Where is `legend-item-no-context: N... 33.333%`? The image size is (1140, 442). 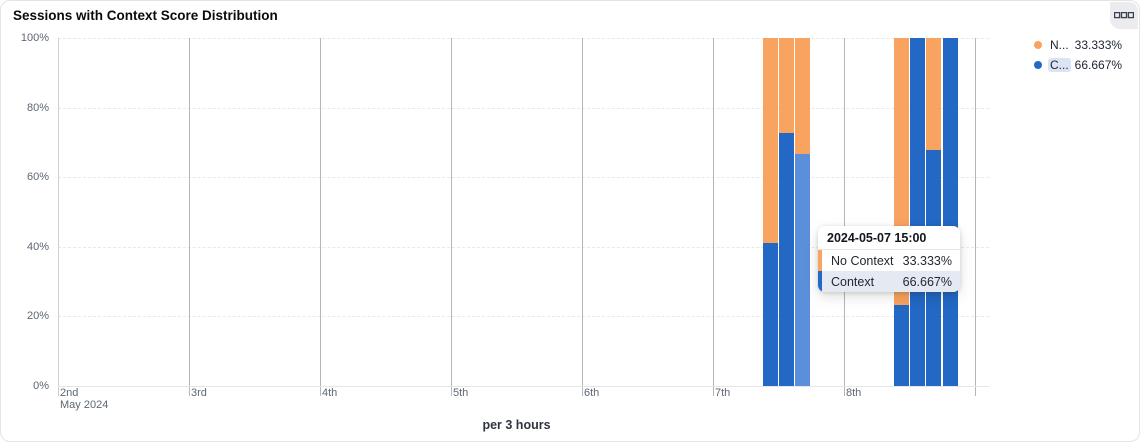
legend-item-no-context: N... 33.333% is located at coordinates (1078, 45).